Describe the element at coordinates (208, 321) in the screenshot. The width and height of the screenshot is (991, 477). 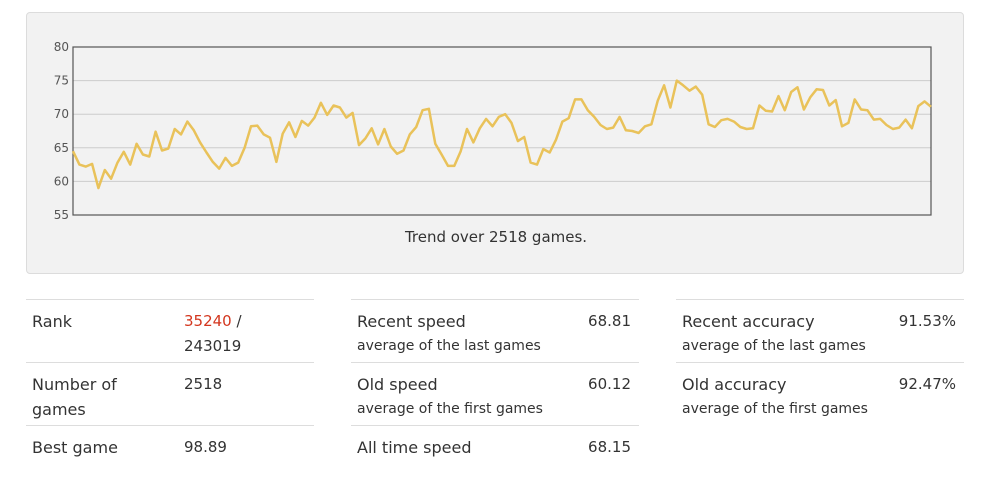
I see `rank-position: 35240` at that location.